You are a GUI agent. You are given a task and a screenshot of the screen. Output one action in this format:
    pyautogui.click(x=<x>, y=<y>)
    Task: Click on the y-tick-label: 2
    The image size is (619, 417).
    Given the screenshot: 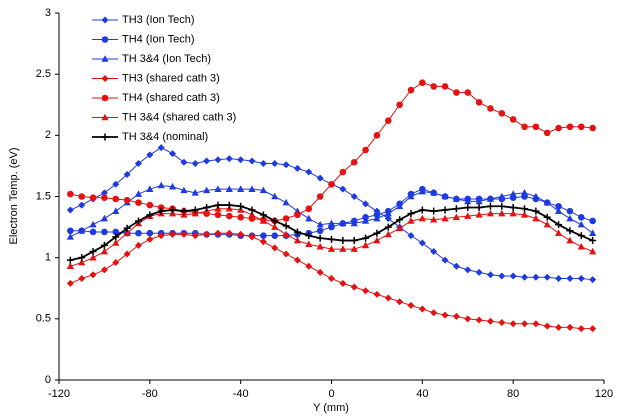 What is the action you would take?
    pyautogui.click(x=48, y=135)
    